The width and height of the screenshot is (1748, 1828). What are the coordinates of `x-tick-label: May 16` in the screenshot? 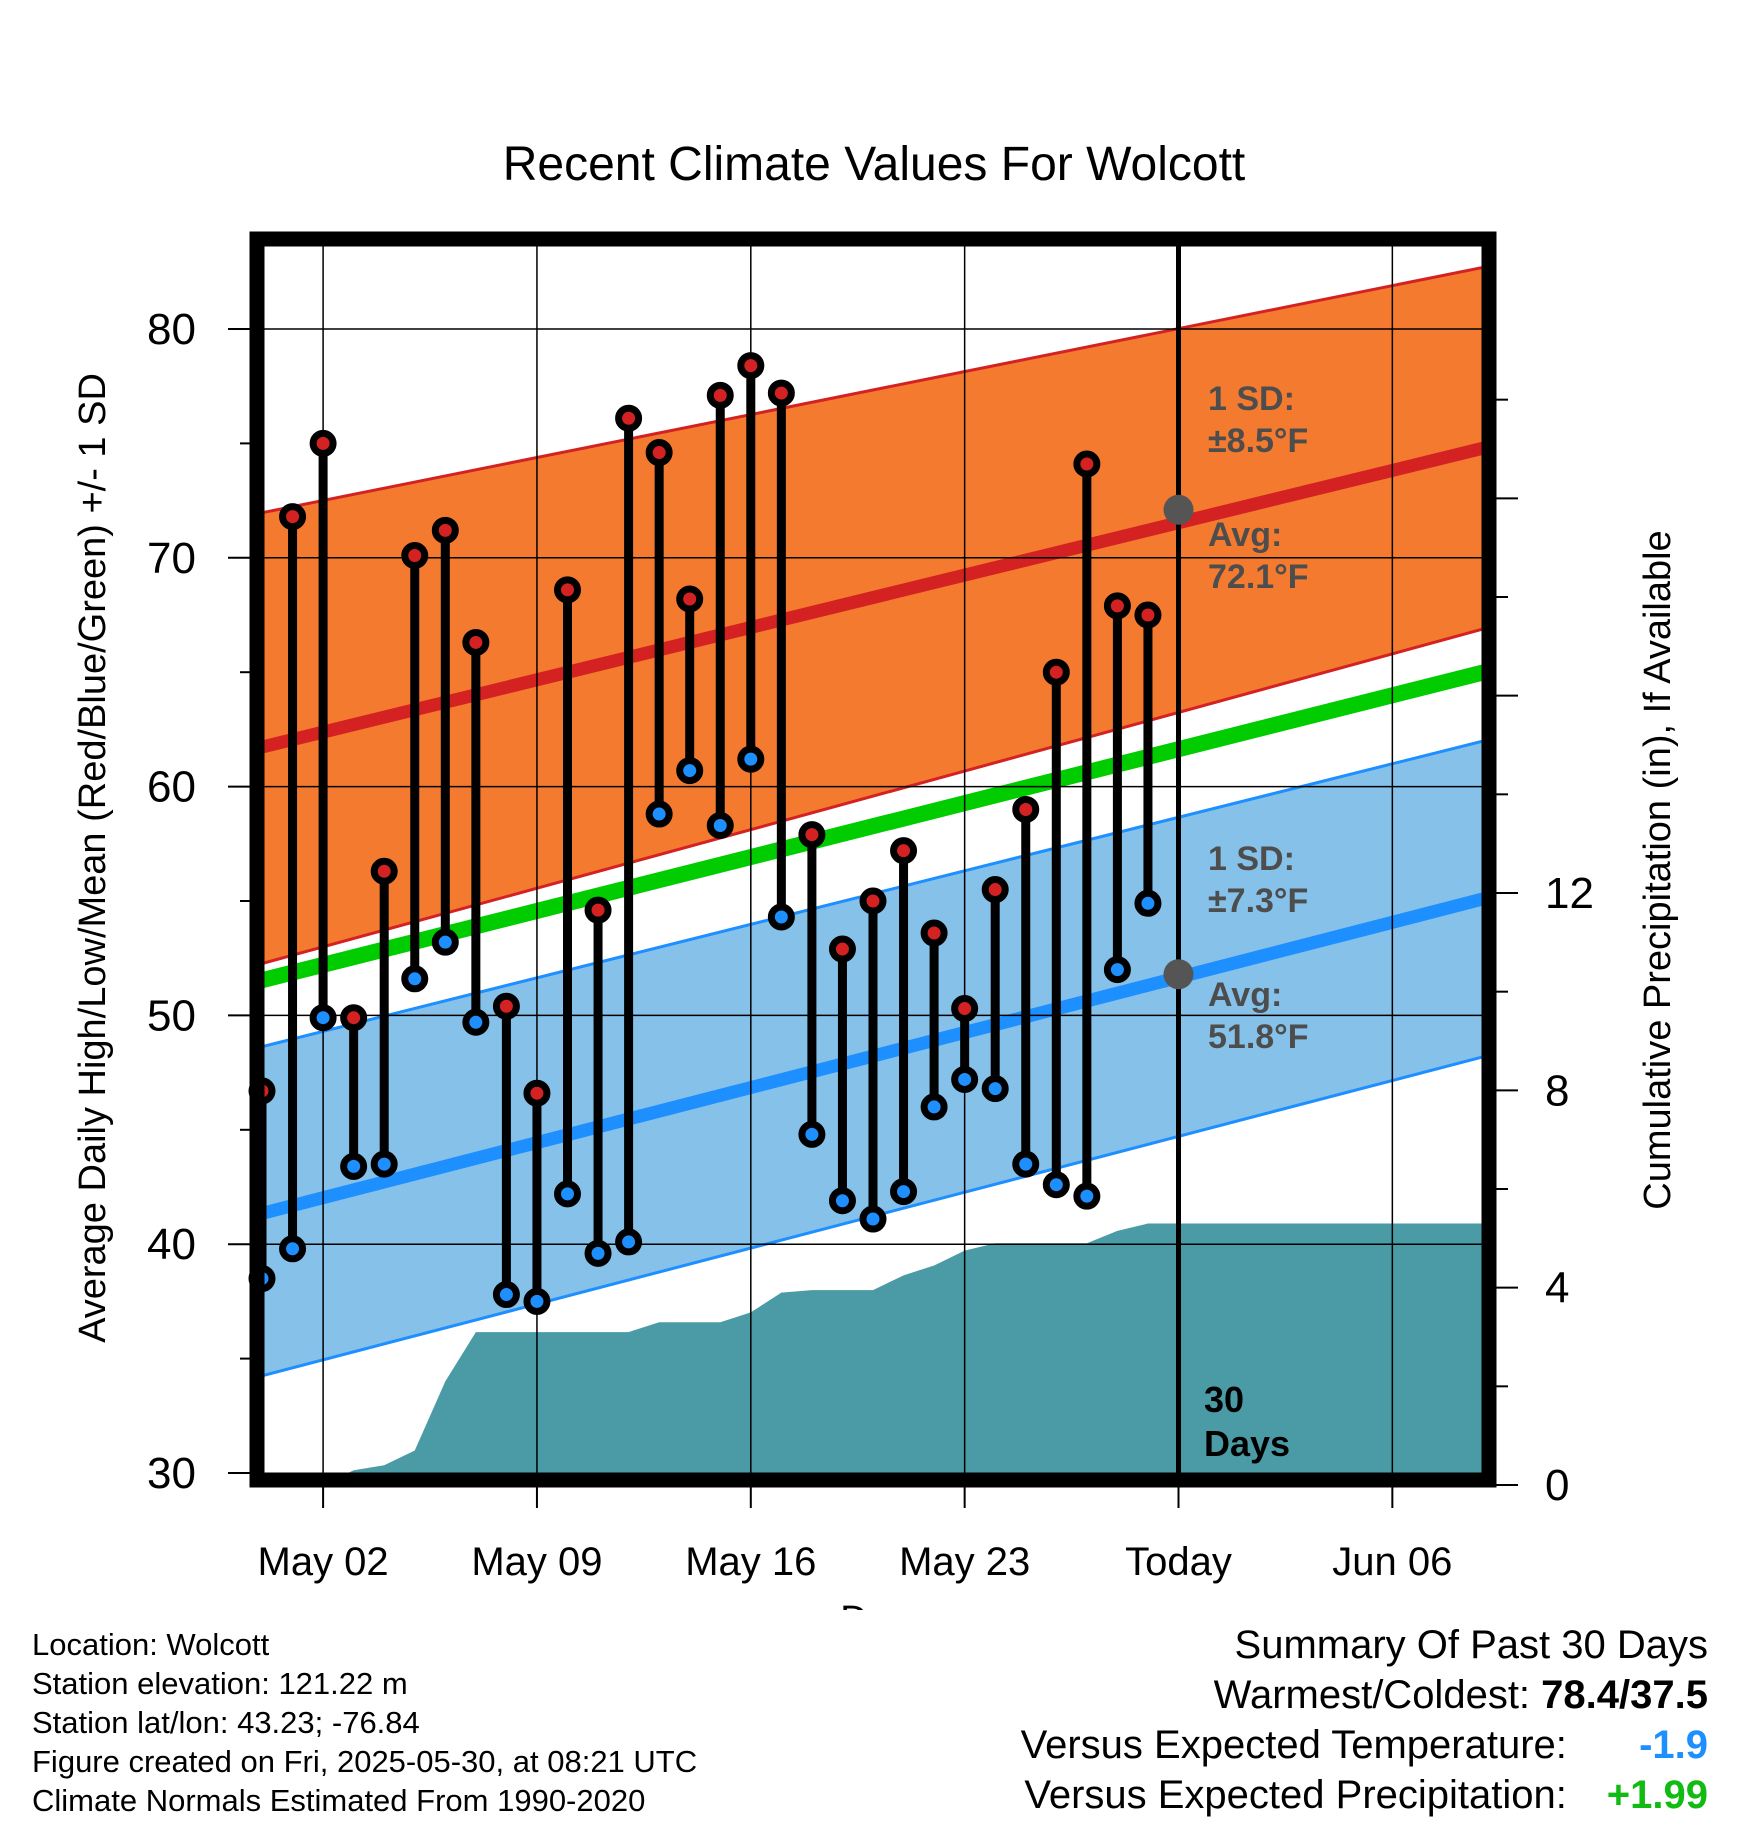 It's located at (750, 1562).